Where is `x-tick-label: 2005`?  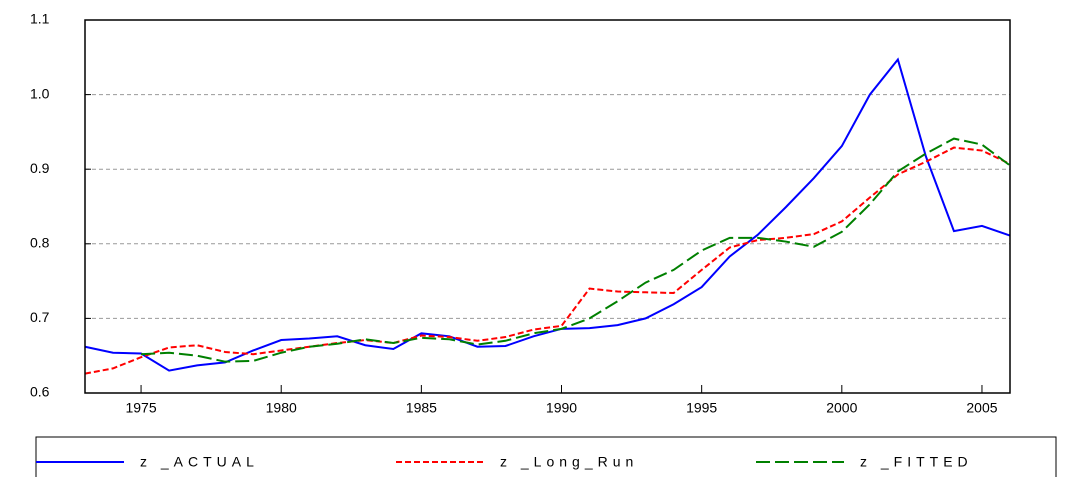
x-tick-label: 2005 is located at coordinates (981, 408).